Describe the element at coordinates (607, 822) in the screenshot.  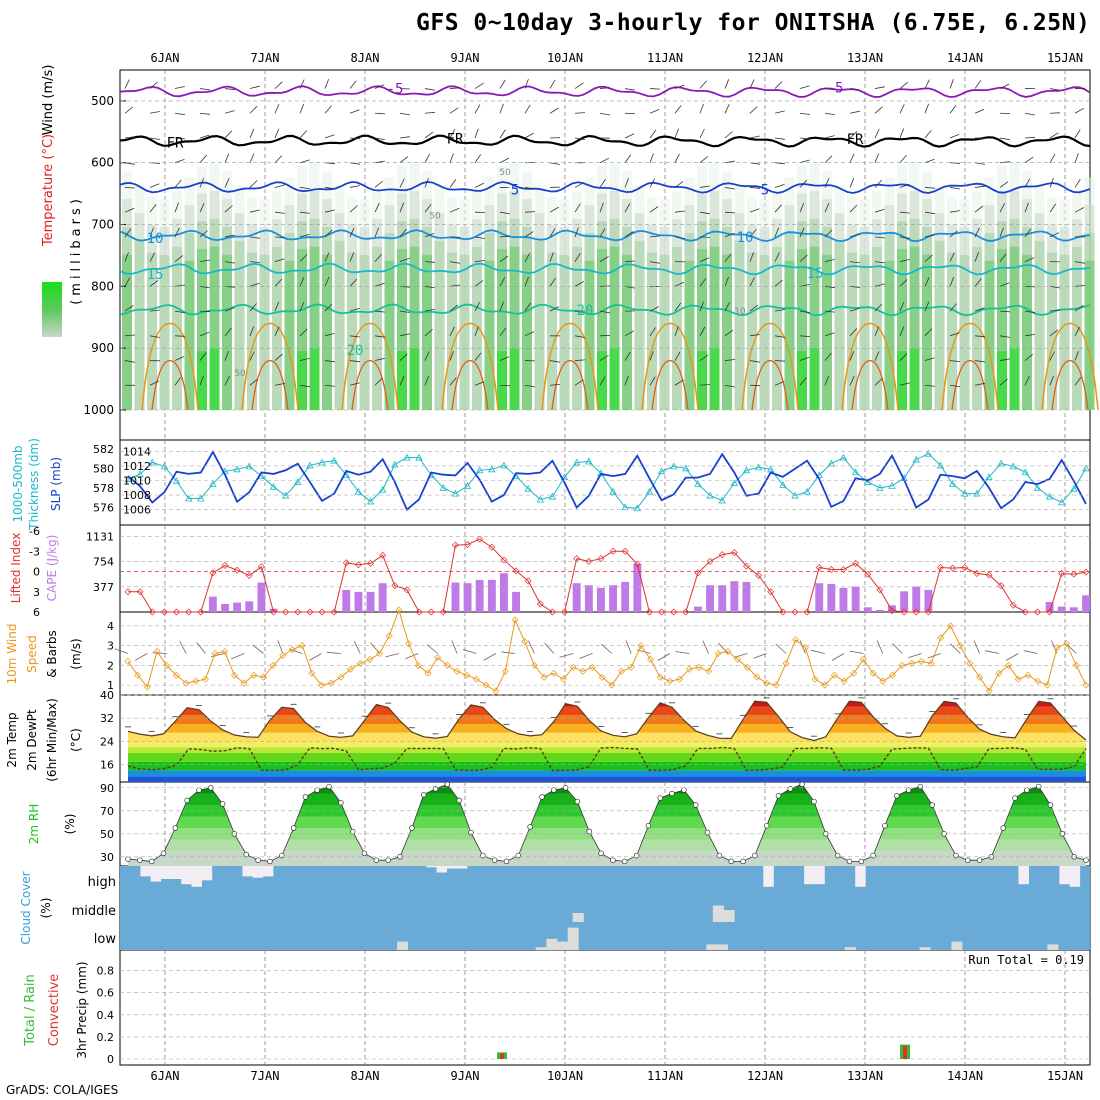
I see `rh-band` at that location.